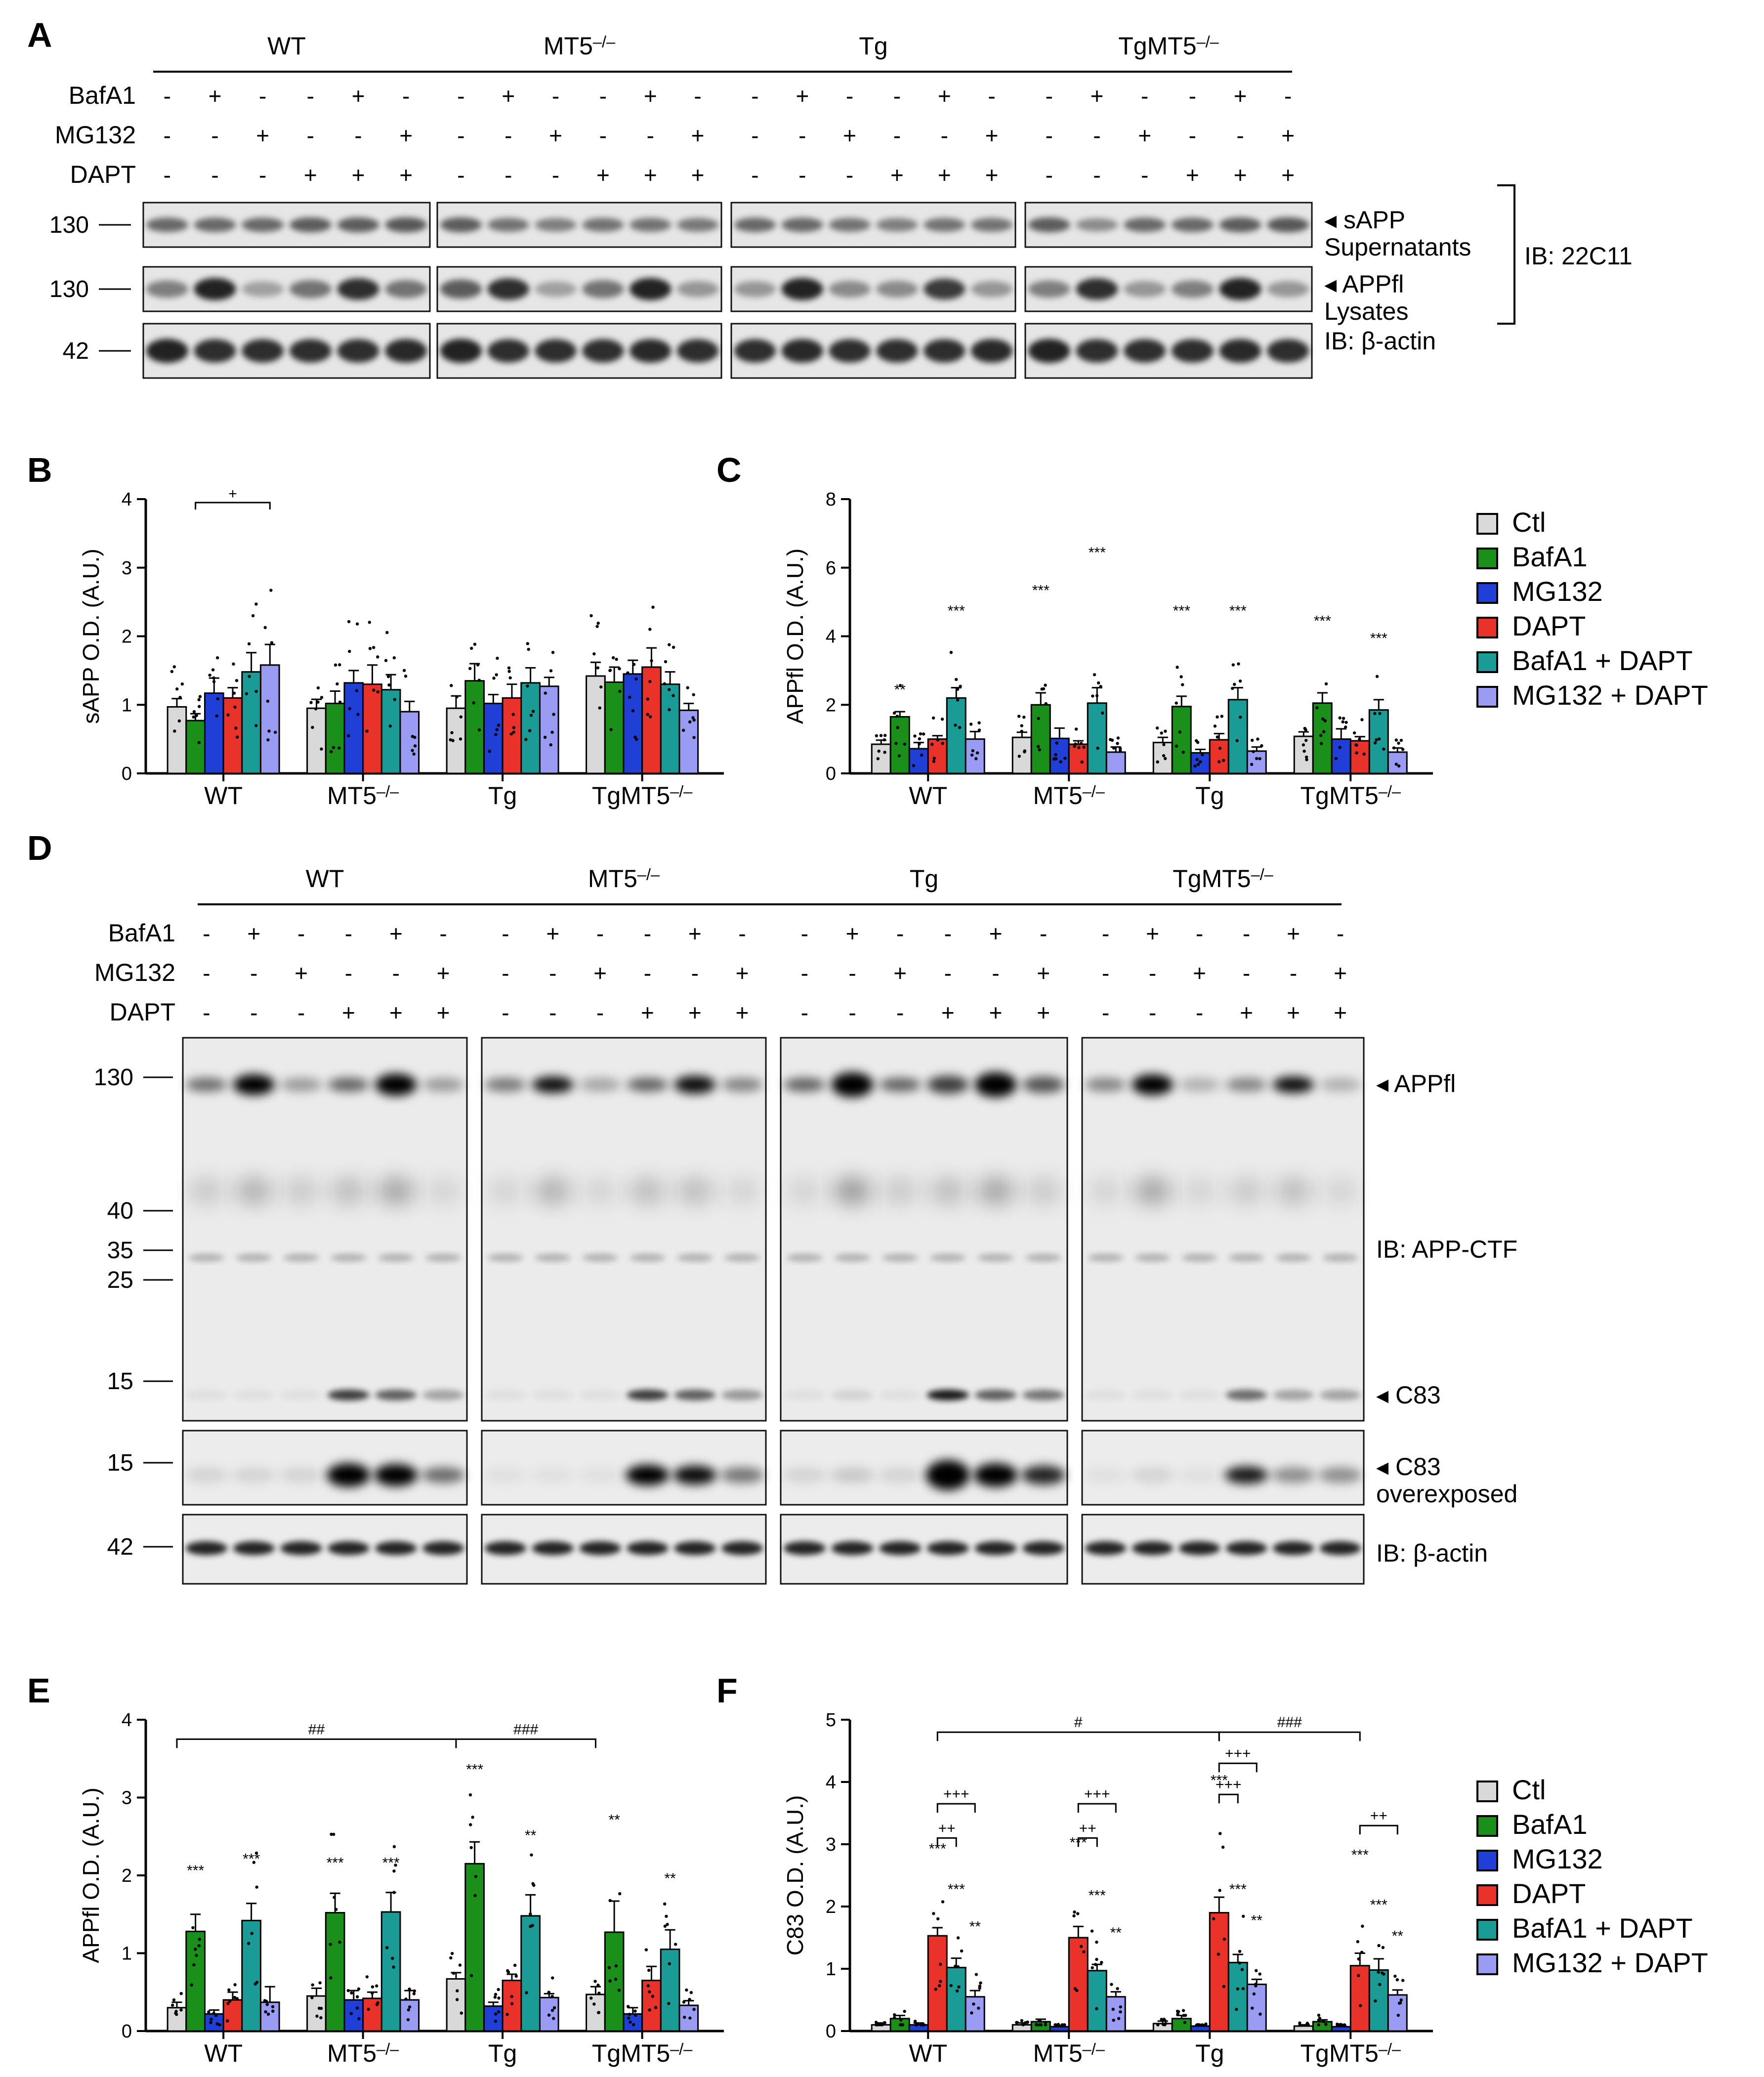 Image resolution: width=1764 pixels, height=2077 pixels. I want to click on comparison-mark: ###, so click(525, 1730).